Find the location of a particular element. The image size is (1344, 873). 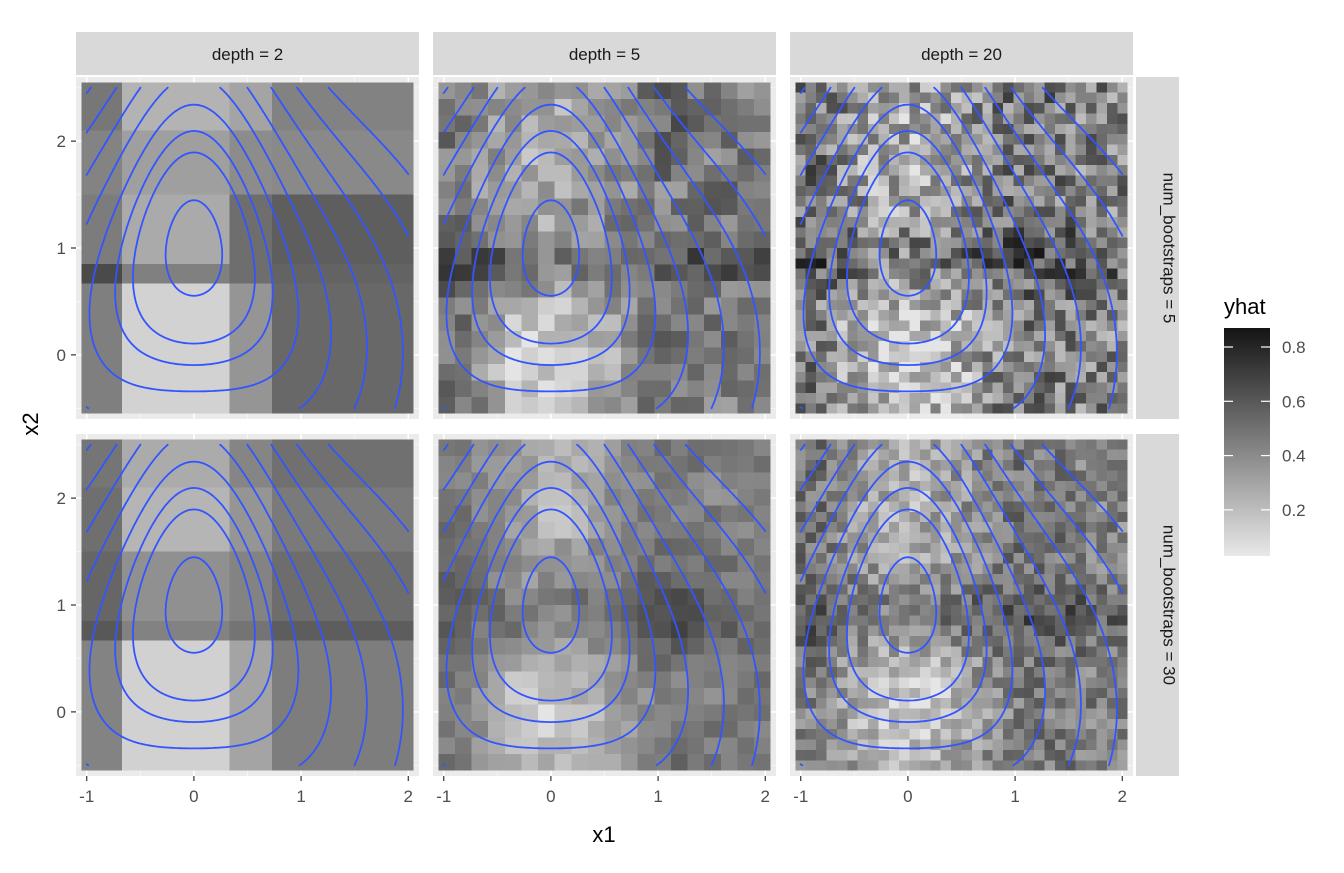

heatmap-tiles is located at coordinates (961, 605).